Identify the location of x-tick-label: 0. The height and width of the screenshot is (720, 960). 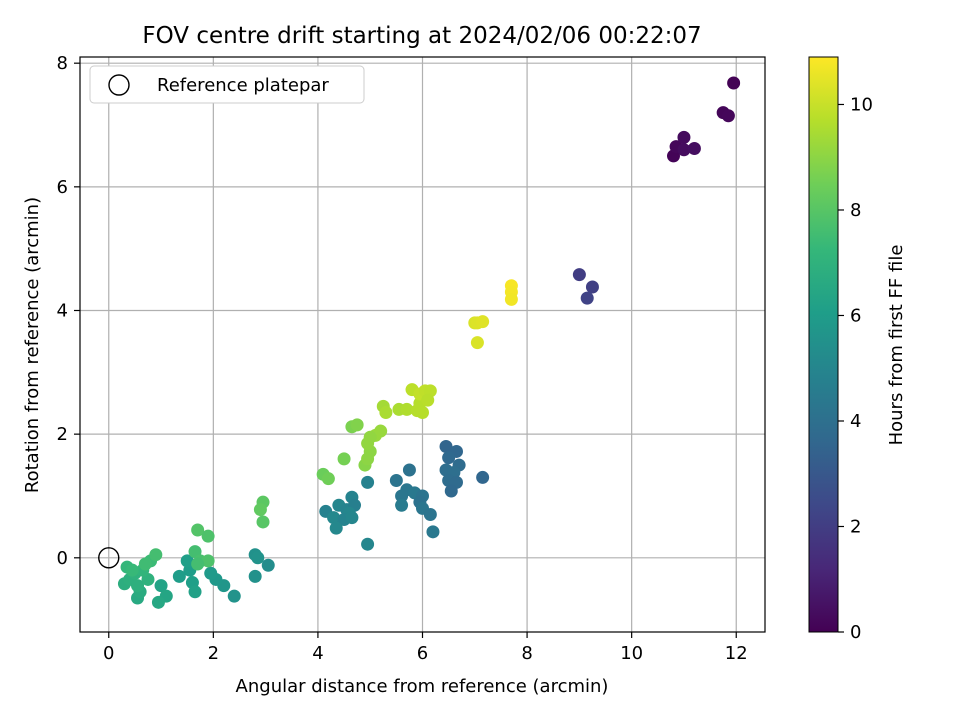
(108, 653).